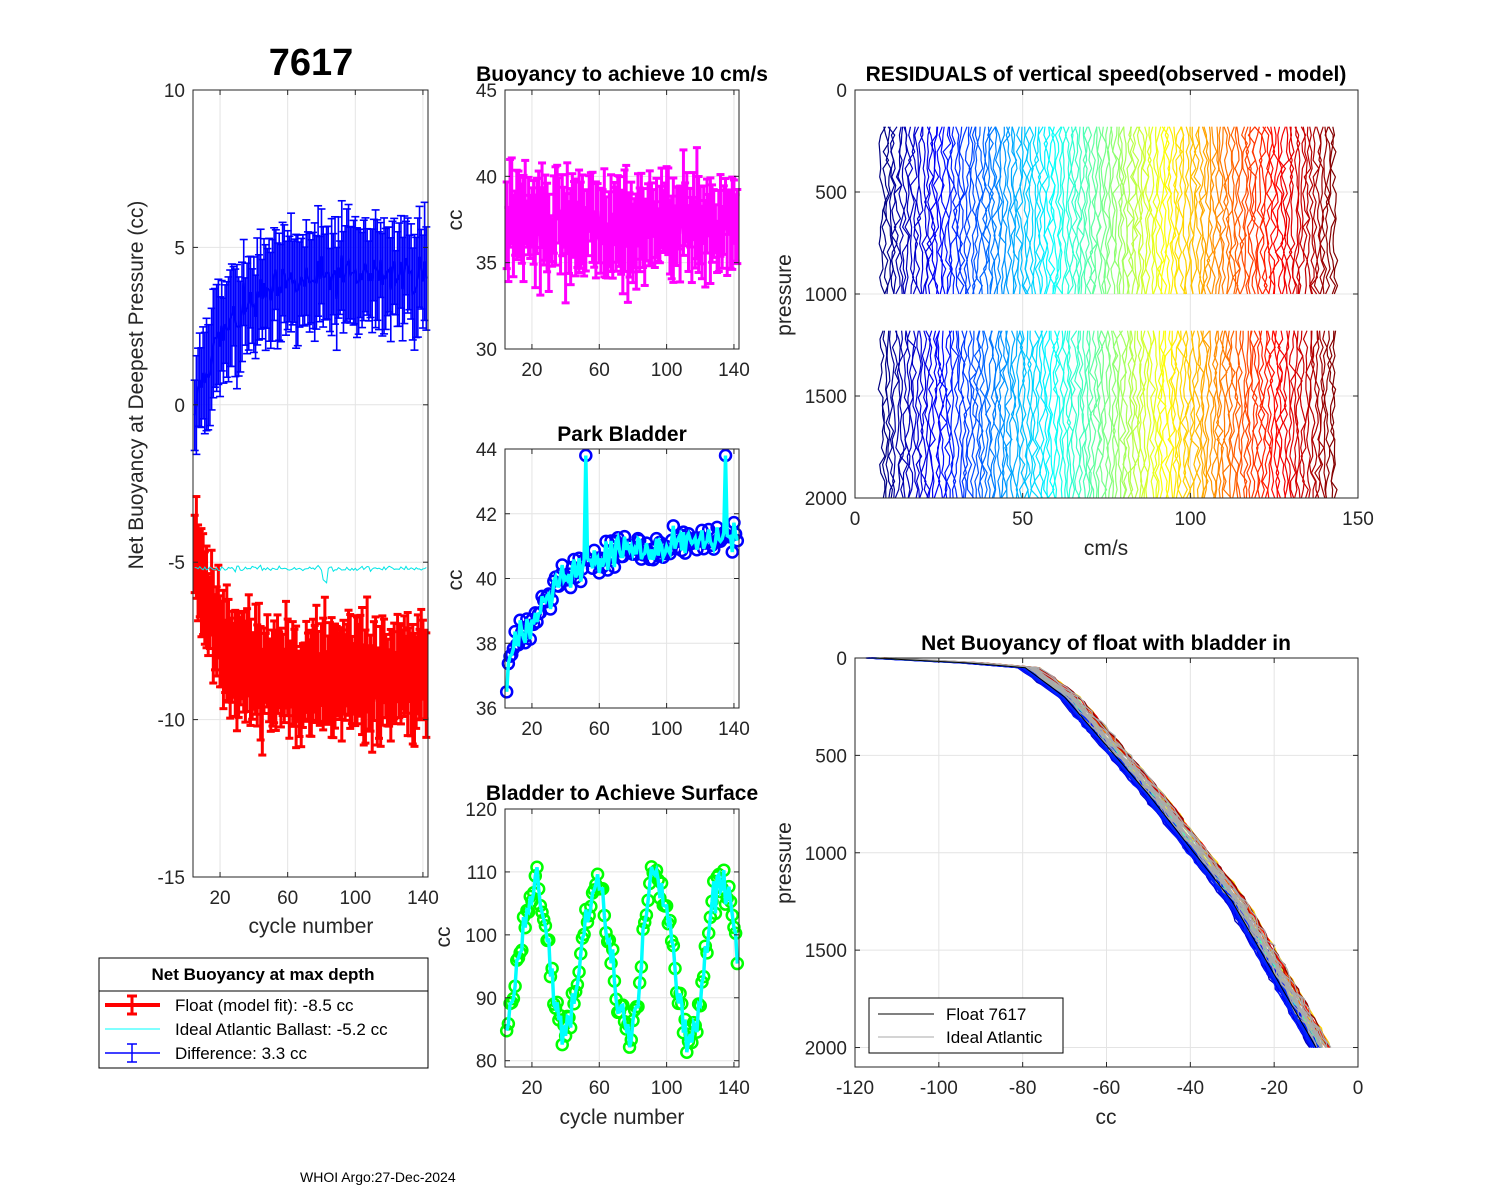 Image resolution: width=1500 pixels, height=1200 pixels. Describe the element at coordinates (891, 414) in the screenshot. I see `residual-profile-137-seg2` at that location.